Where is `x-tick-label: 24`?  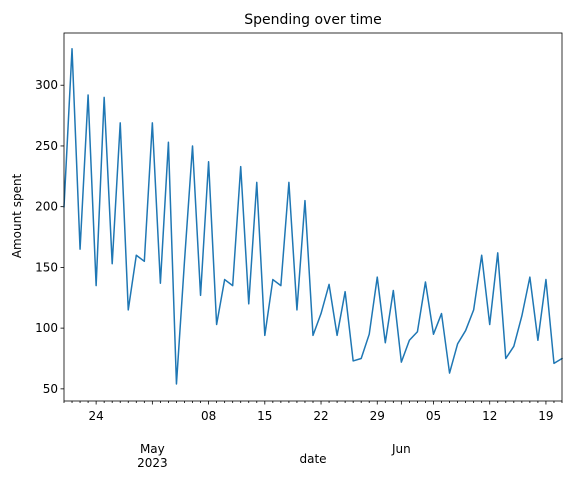 x-tick-label: 24 is located at coordinates (95, 416).